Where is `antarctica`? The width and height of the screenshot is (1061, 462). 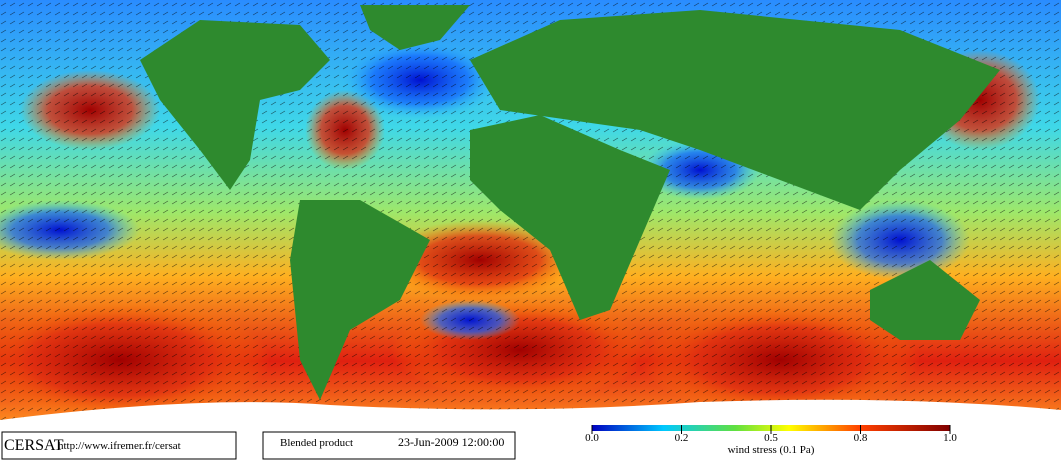
antarctica is located at coordinates (530, 414).